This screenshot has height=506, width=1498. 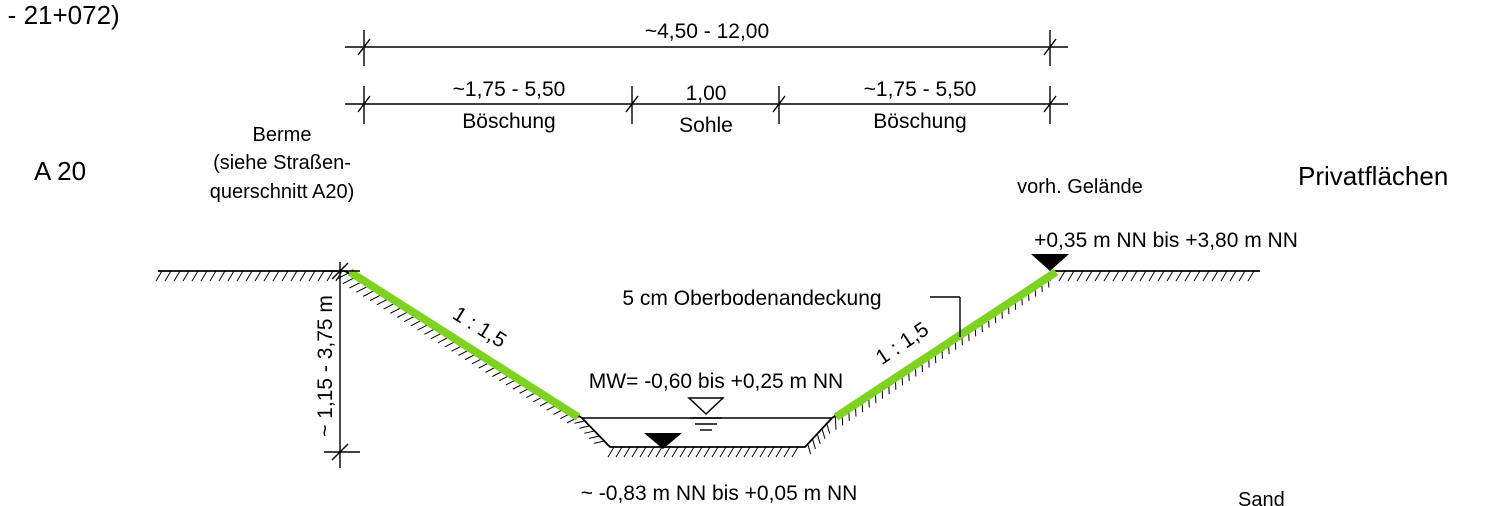 I want to click on berm-label-line2: (siehe Straßen-, so click(x=282, y=163).